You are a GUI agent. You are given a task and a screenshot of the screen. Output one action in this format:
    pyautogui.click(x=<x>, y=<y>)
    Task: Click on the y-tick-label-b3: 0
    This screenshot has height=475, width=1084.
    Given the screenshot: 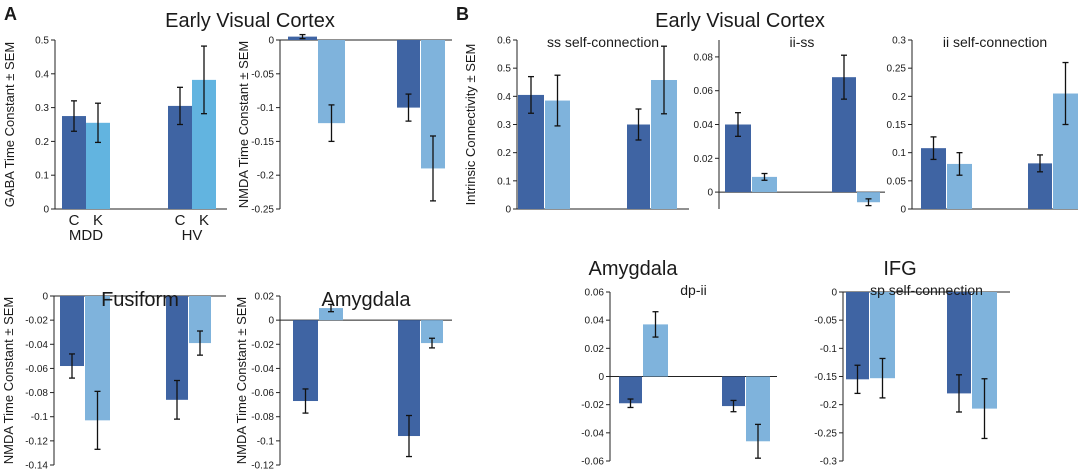 What is the action you would take?
    pyautogui.click(x=903, y=210)
    